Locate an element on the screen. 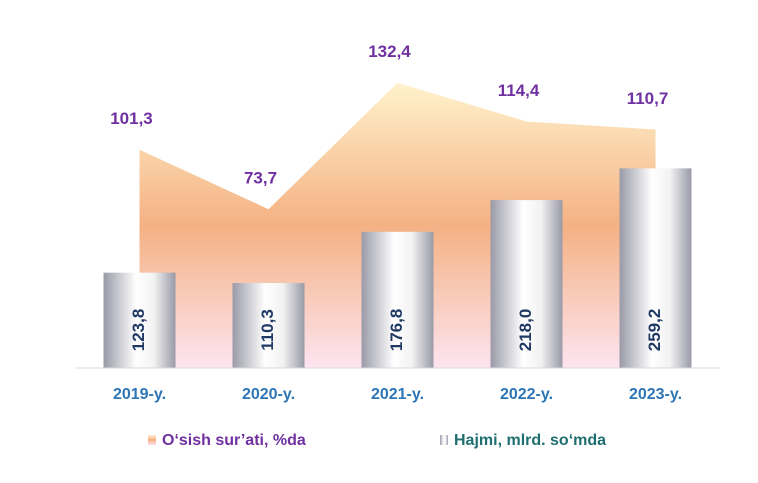  bar-value-label: 110,3 is located at coordinates (267, 330).